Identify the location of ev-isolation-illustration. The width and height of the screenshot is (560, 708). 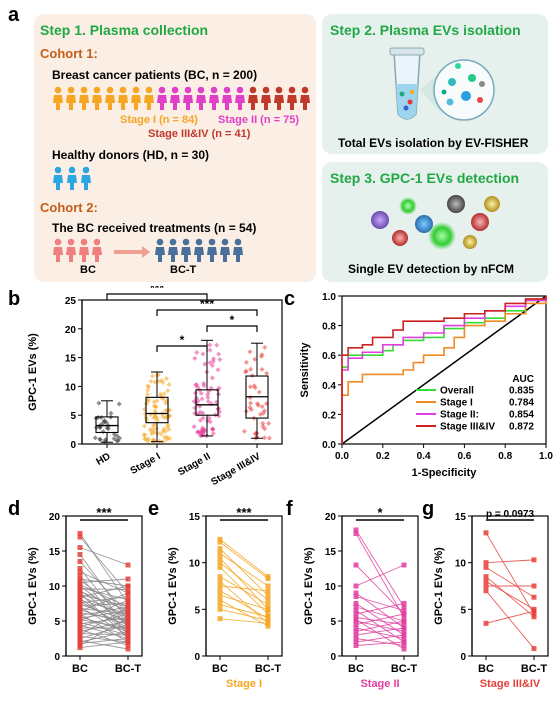
(442, 84).